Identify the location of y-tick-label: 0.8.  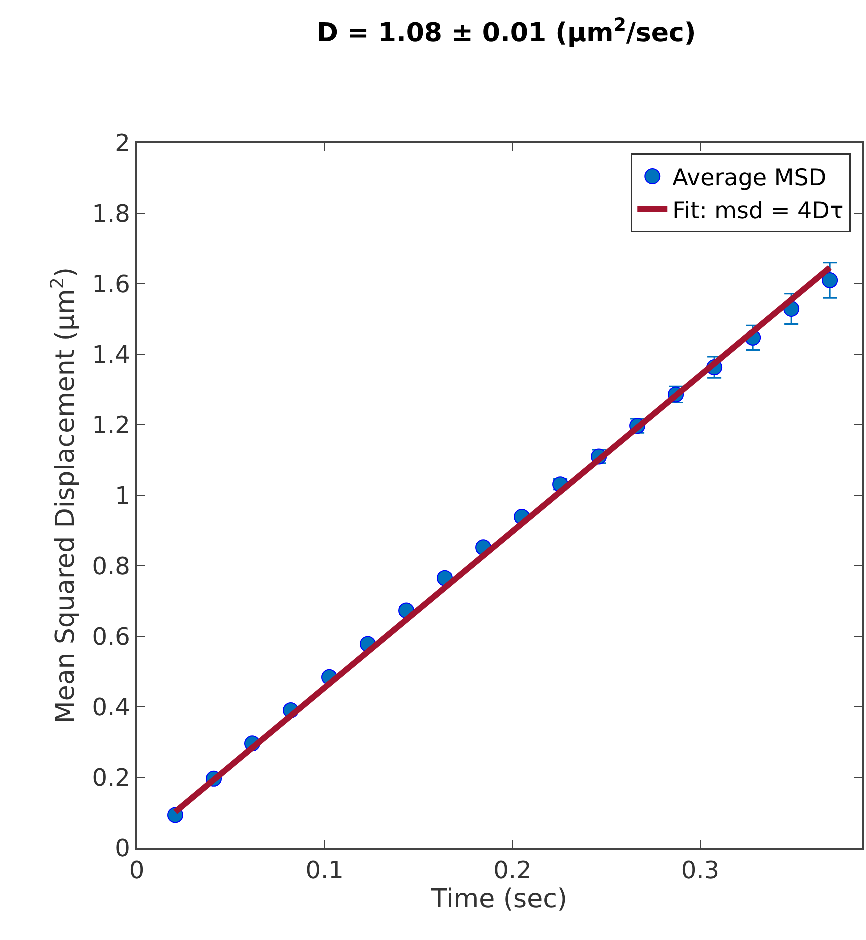
(111, 566).